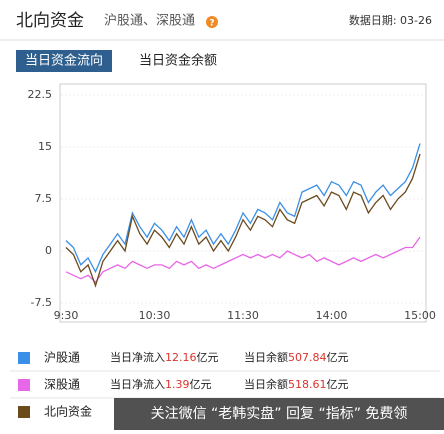 The height and width of the screenshot is (434, 444). Describe the element at coordinates (243, 260) in the screenshot. I see `series-line` at that location.